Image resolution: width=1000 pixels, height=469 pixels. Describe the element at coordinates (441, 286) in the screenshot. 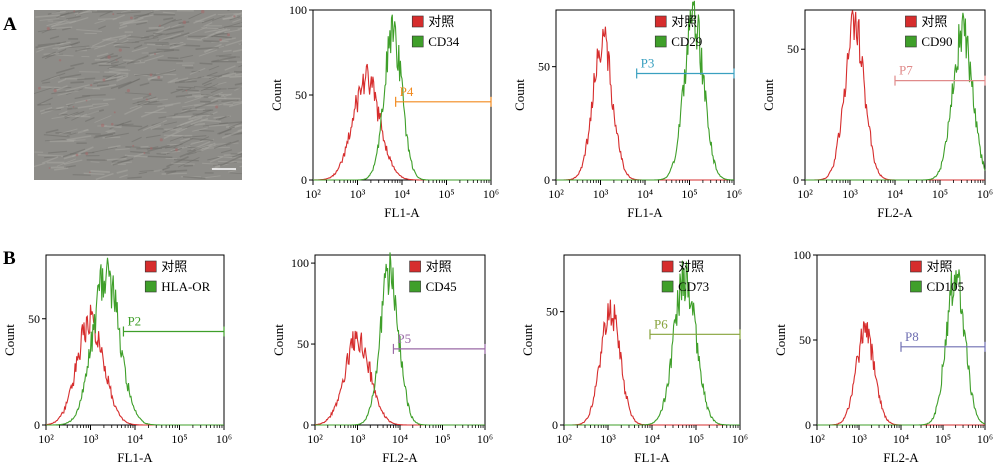

I see `legend-label: CD45` at that location.